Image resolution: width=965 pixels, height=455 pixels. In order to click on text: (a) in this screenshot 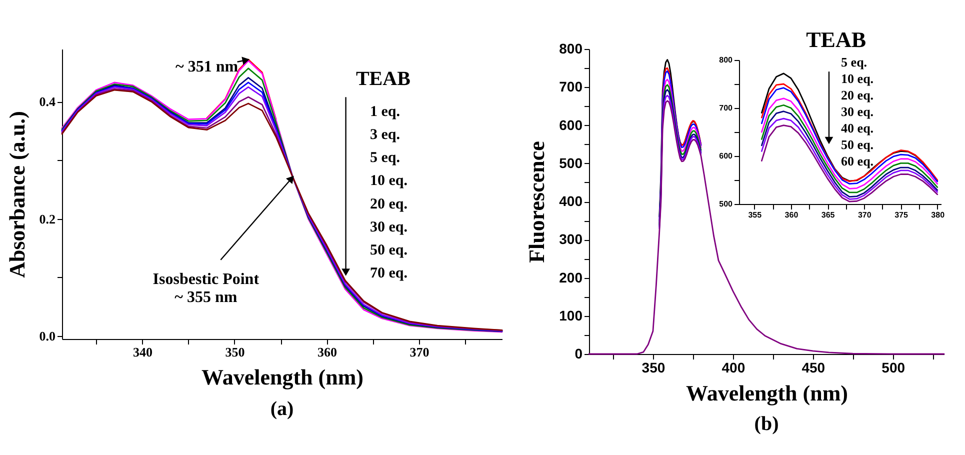, I will do `click(282, 409)`.